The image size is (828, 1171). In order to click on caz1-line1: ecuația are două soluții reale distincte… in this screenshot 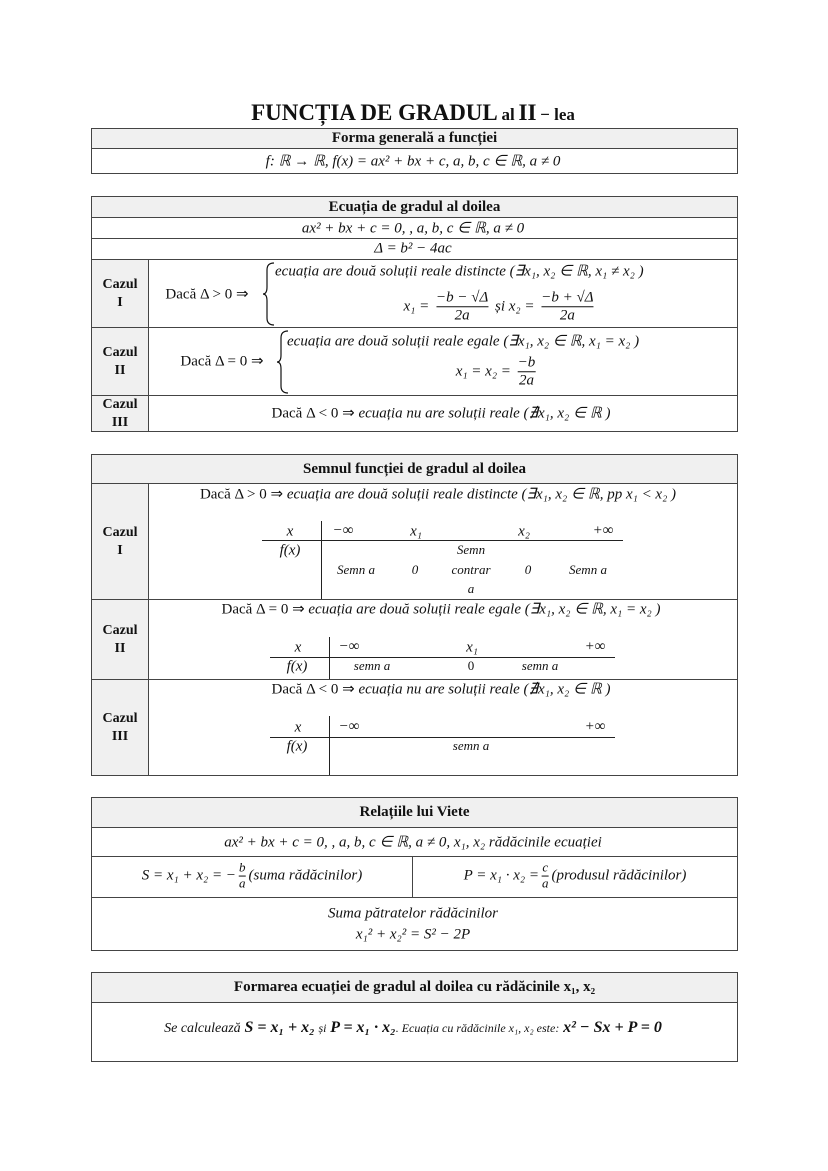, I will do `click(459, 271)`.